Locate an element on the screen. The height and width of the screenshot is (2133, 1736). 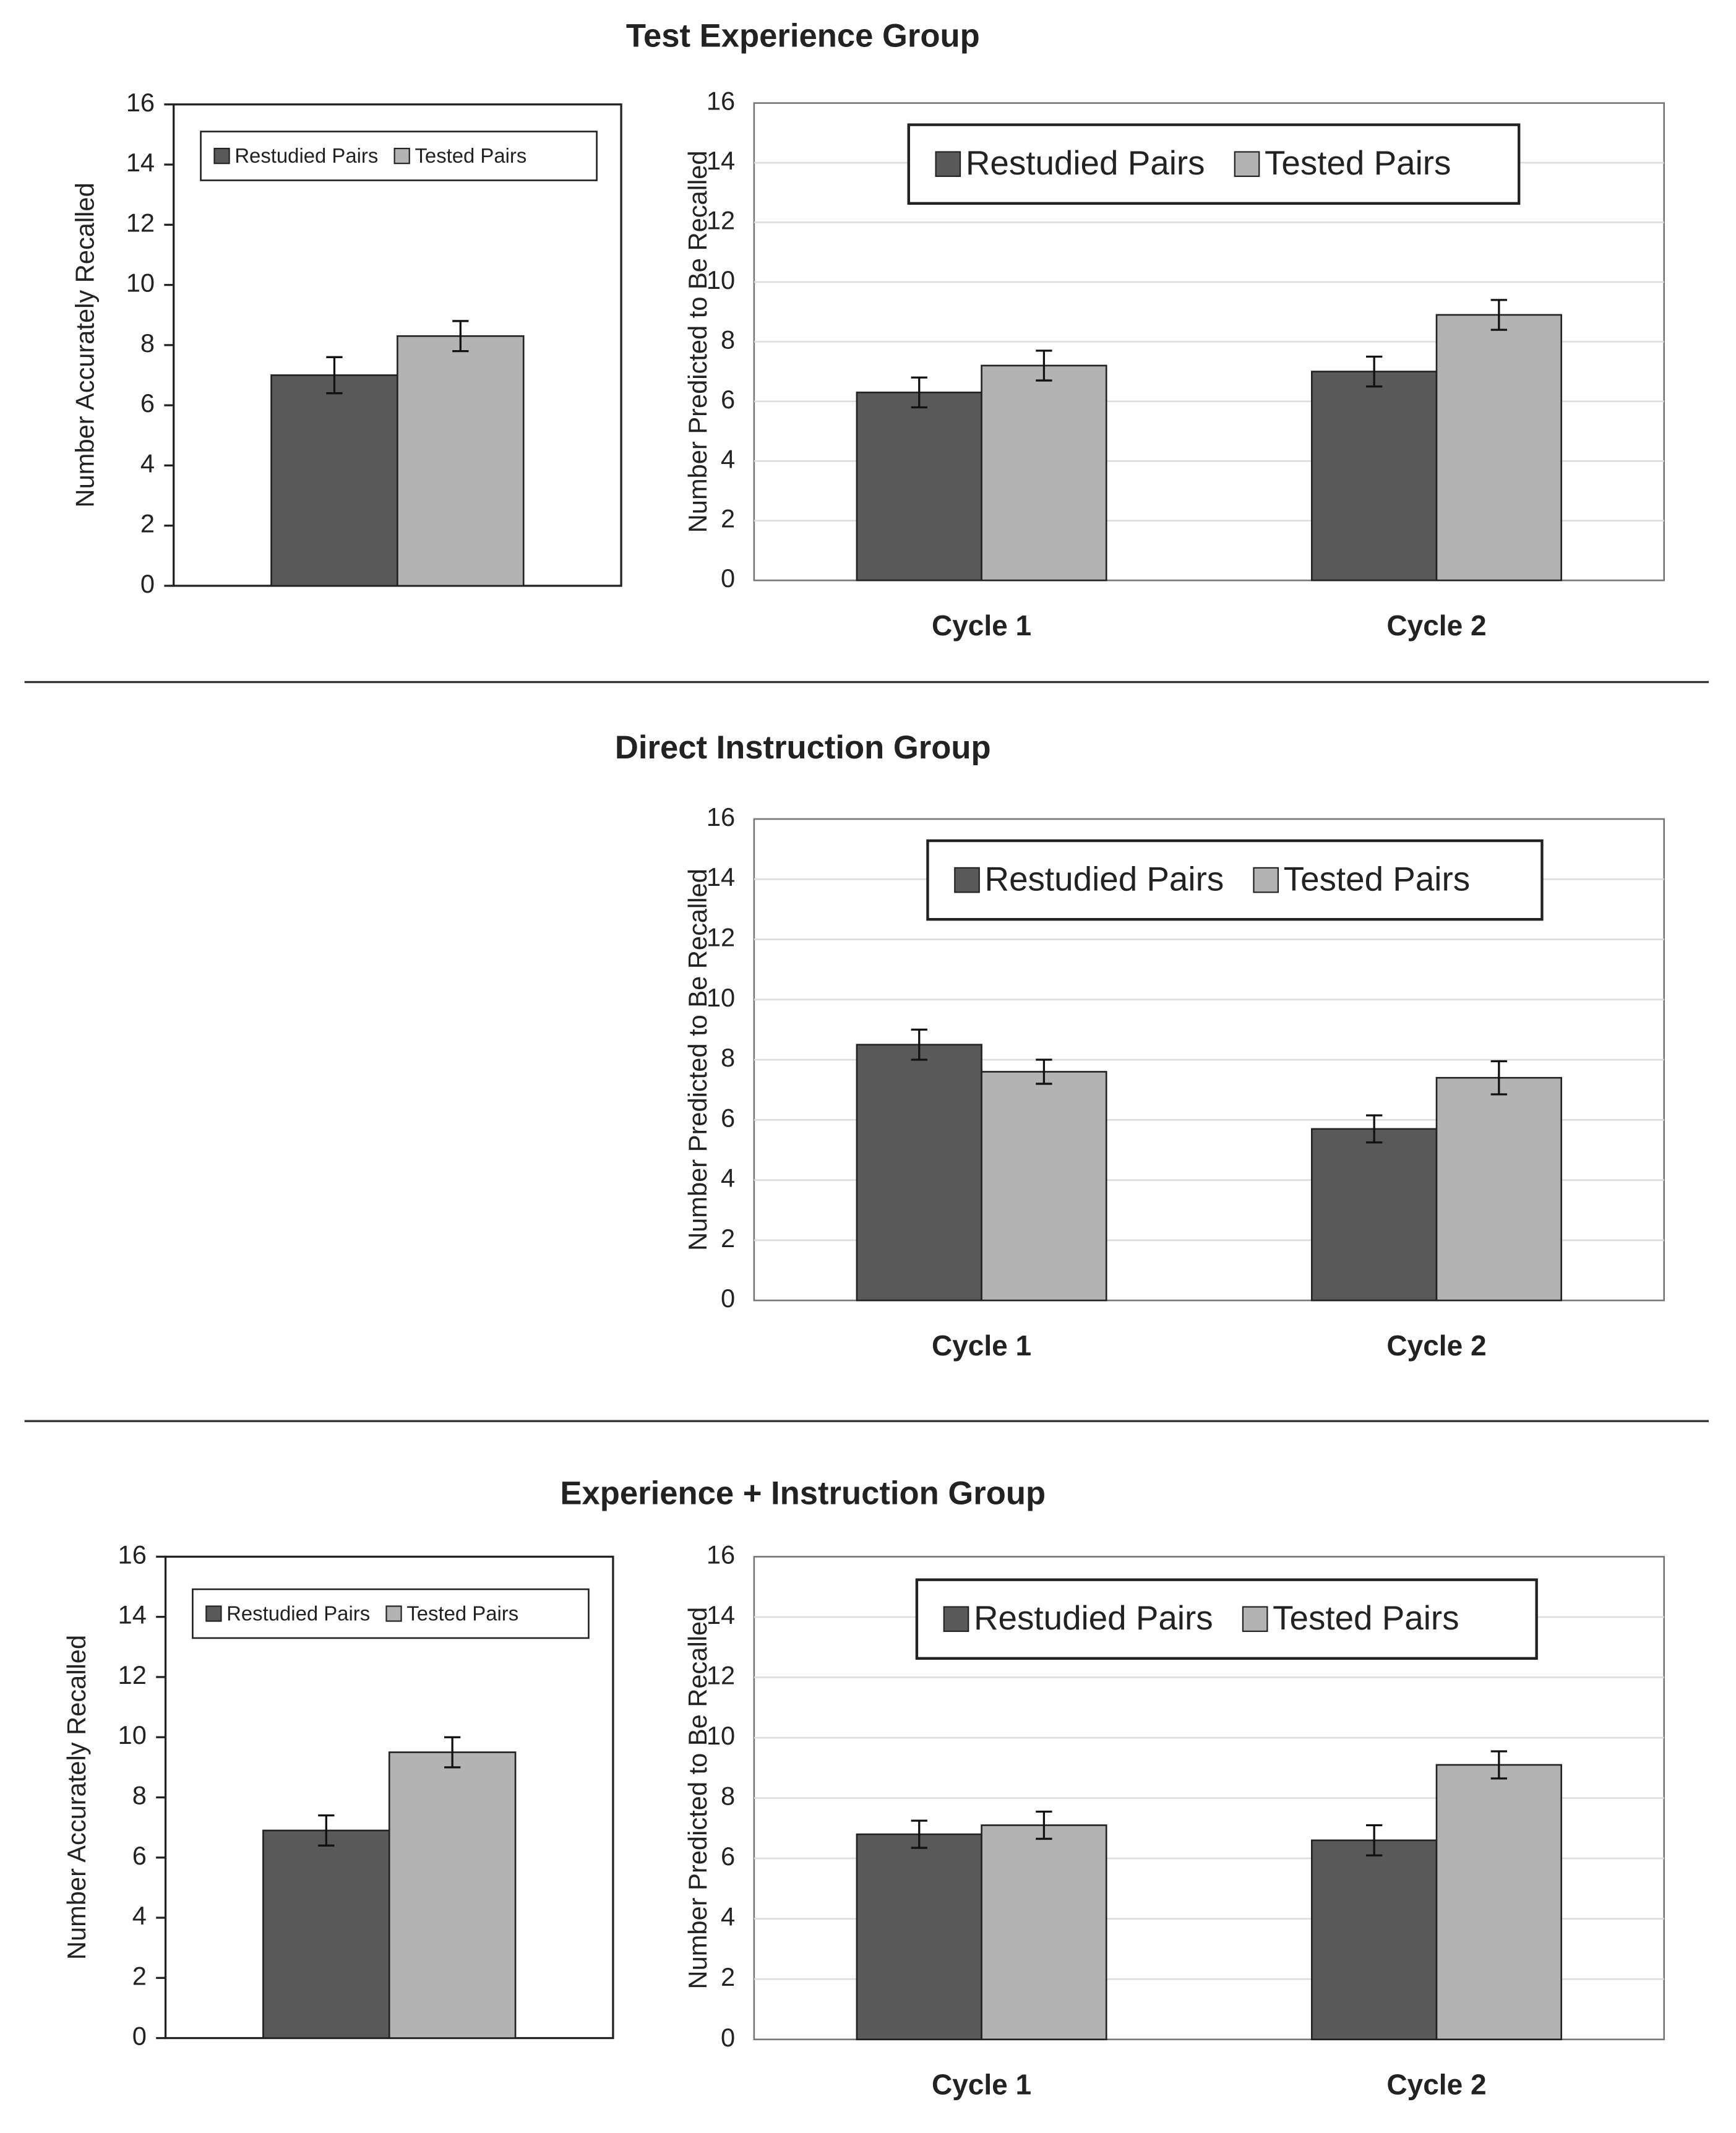
group-title: Test Experience Group is located at coordinates (803, 35).